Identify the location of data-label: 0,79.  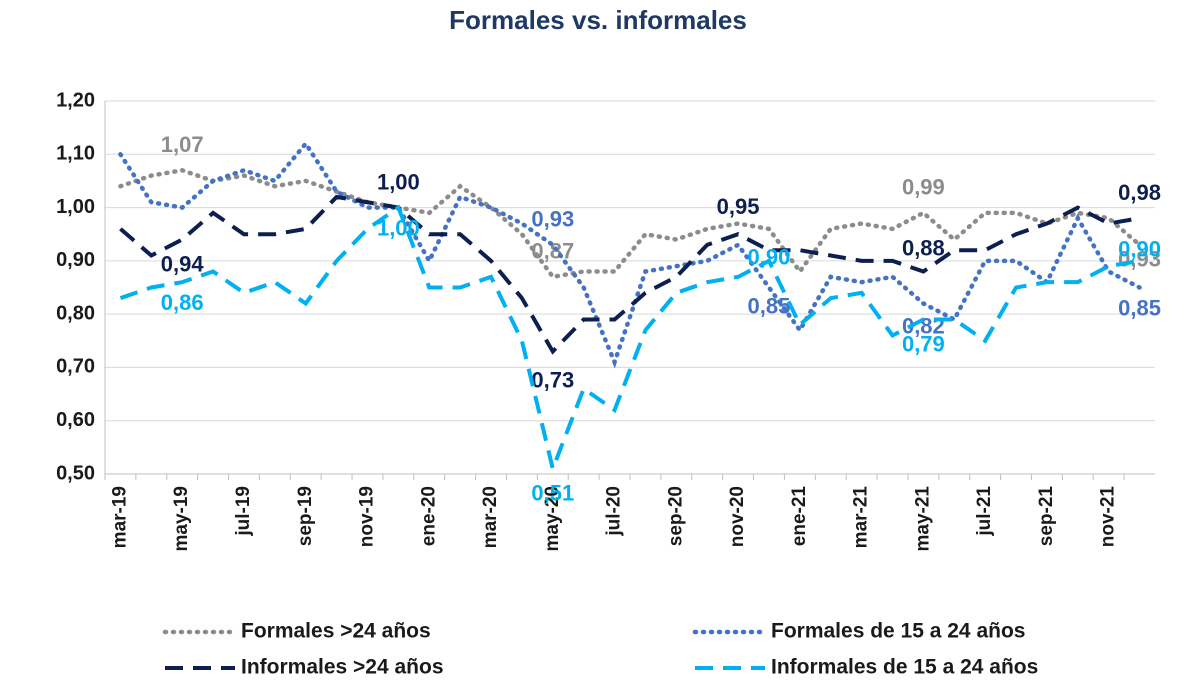
(923, 343).